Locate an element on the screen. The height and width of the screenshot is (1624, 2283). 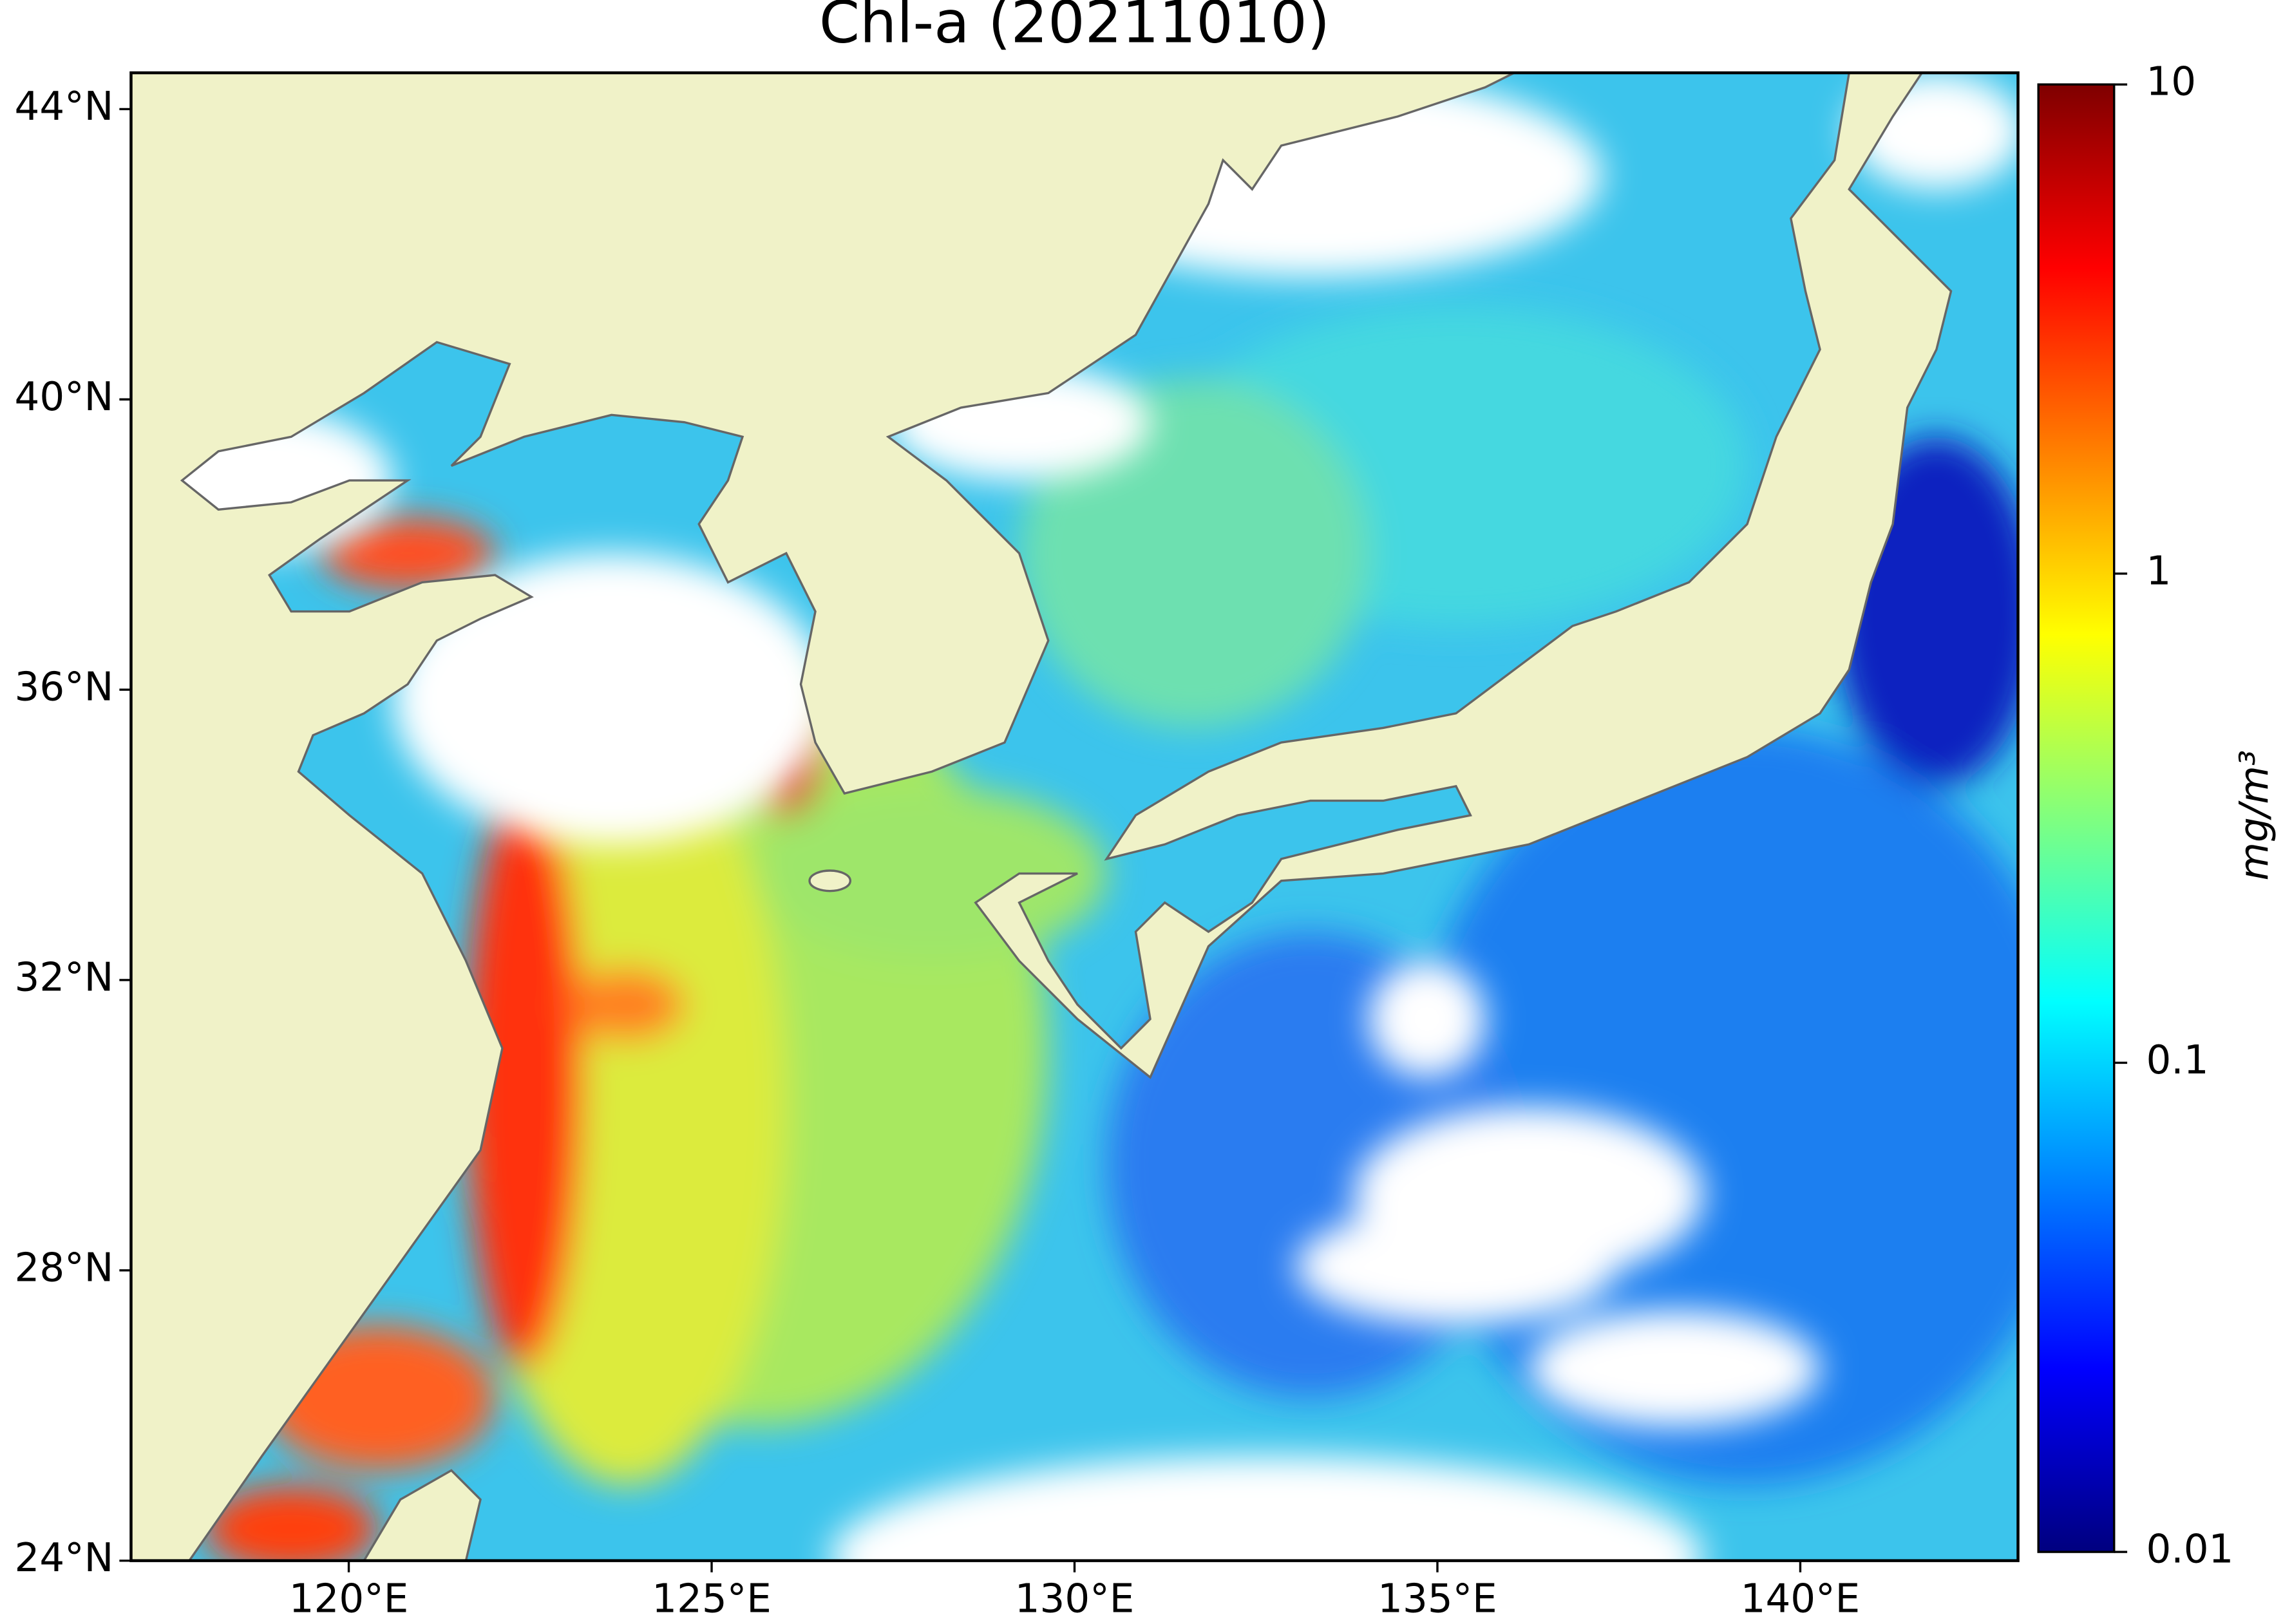
y-tick-label: 28°N is located at coordinates (64, 1267).